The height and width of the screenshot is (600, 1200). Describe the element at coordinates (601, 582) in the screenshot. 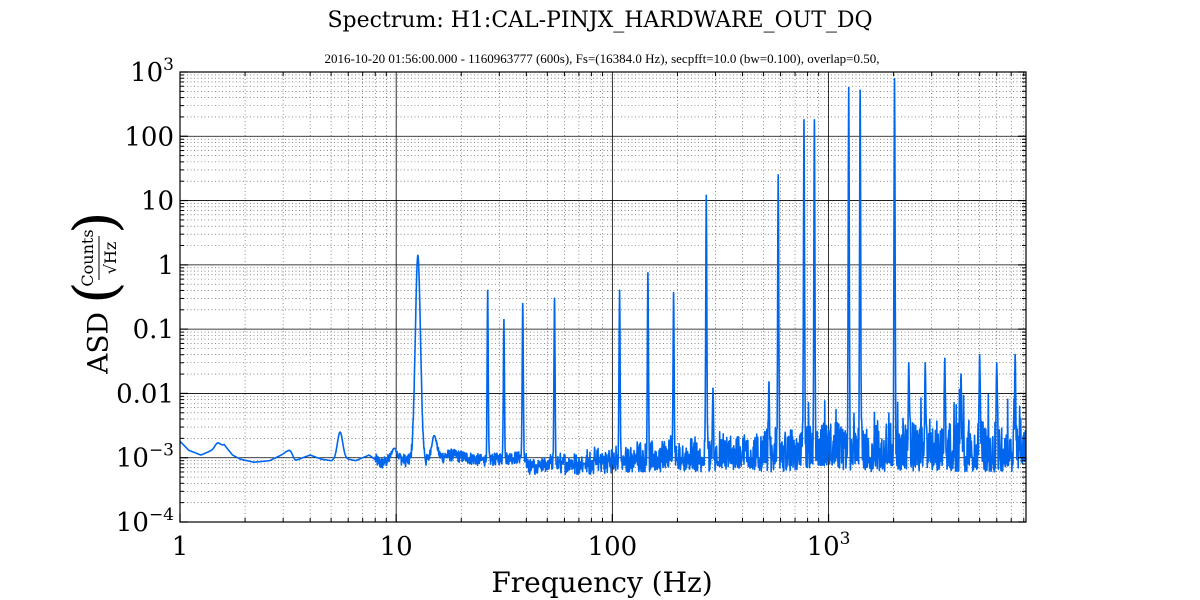

I see `x-axis-label: Frequency (Hz)` at that location.